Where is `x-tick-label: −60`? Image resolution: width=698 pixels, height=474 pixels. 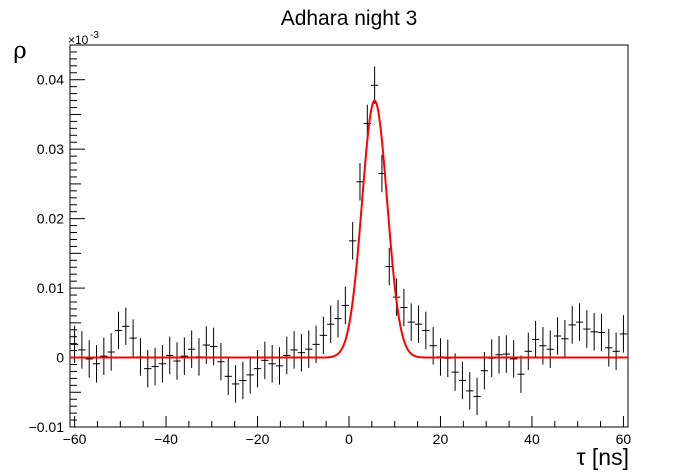
x-tick-label: −60 is located at coordinates (75, 439).